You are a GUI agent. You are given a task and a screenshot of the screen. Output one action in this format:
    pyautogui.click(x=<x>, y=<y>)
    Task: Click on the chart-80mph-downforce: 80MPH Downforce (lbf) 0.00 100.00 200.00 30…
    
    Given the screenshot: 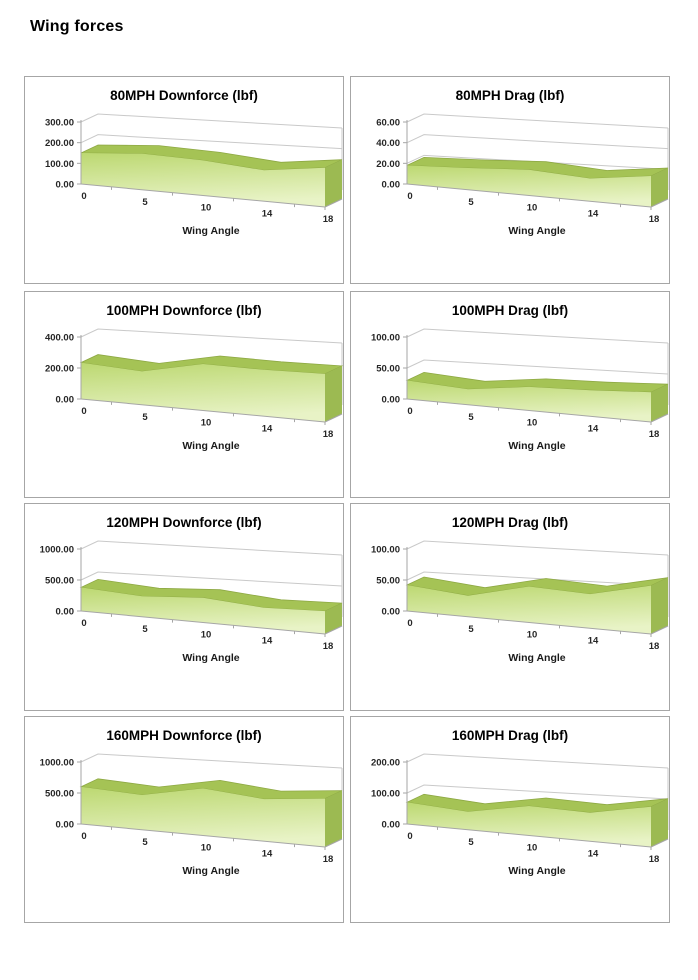 What is the action you would take?
    pyautogui.click(x=184, y=180)
    